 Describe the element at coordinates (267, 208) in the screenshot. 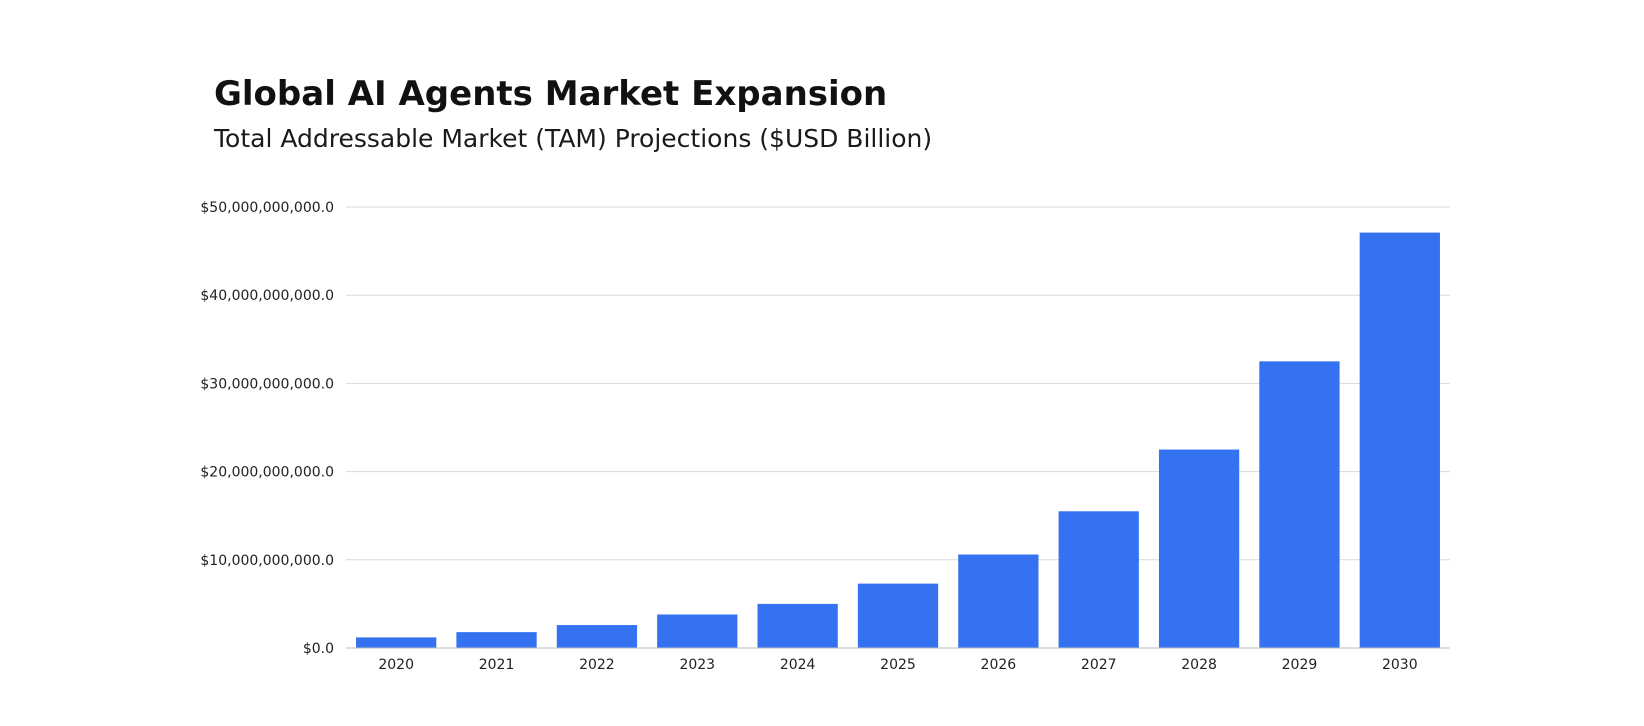

I see `y-tick-label: $50,000,000,000.0` at that location.